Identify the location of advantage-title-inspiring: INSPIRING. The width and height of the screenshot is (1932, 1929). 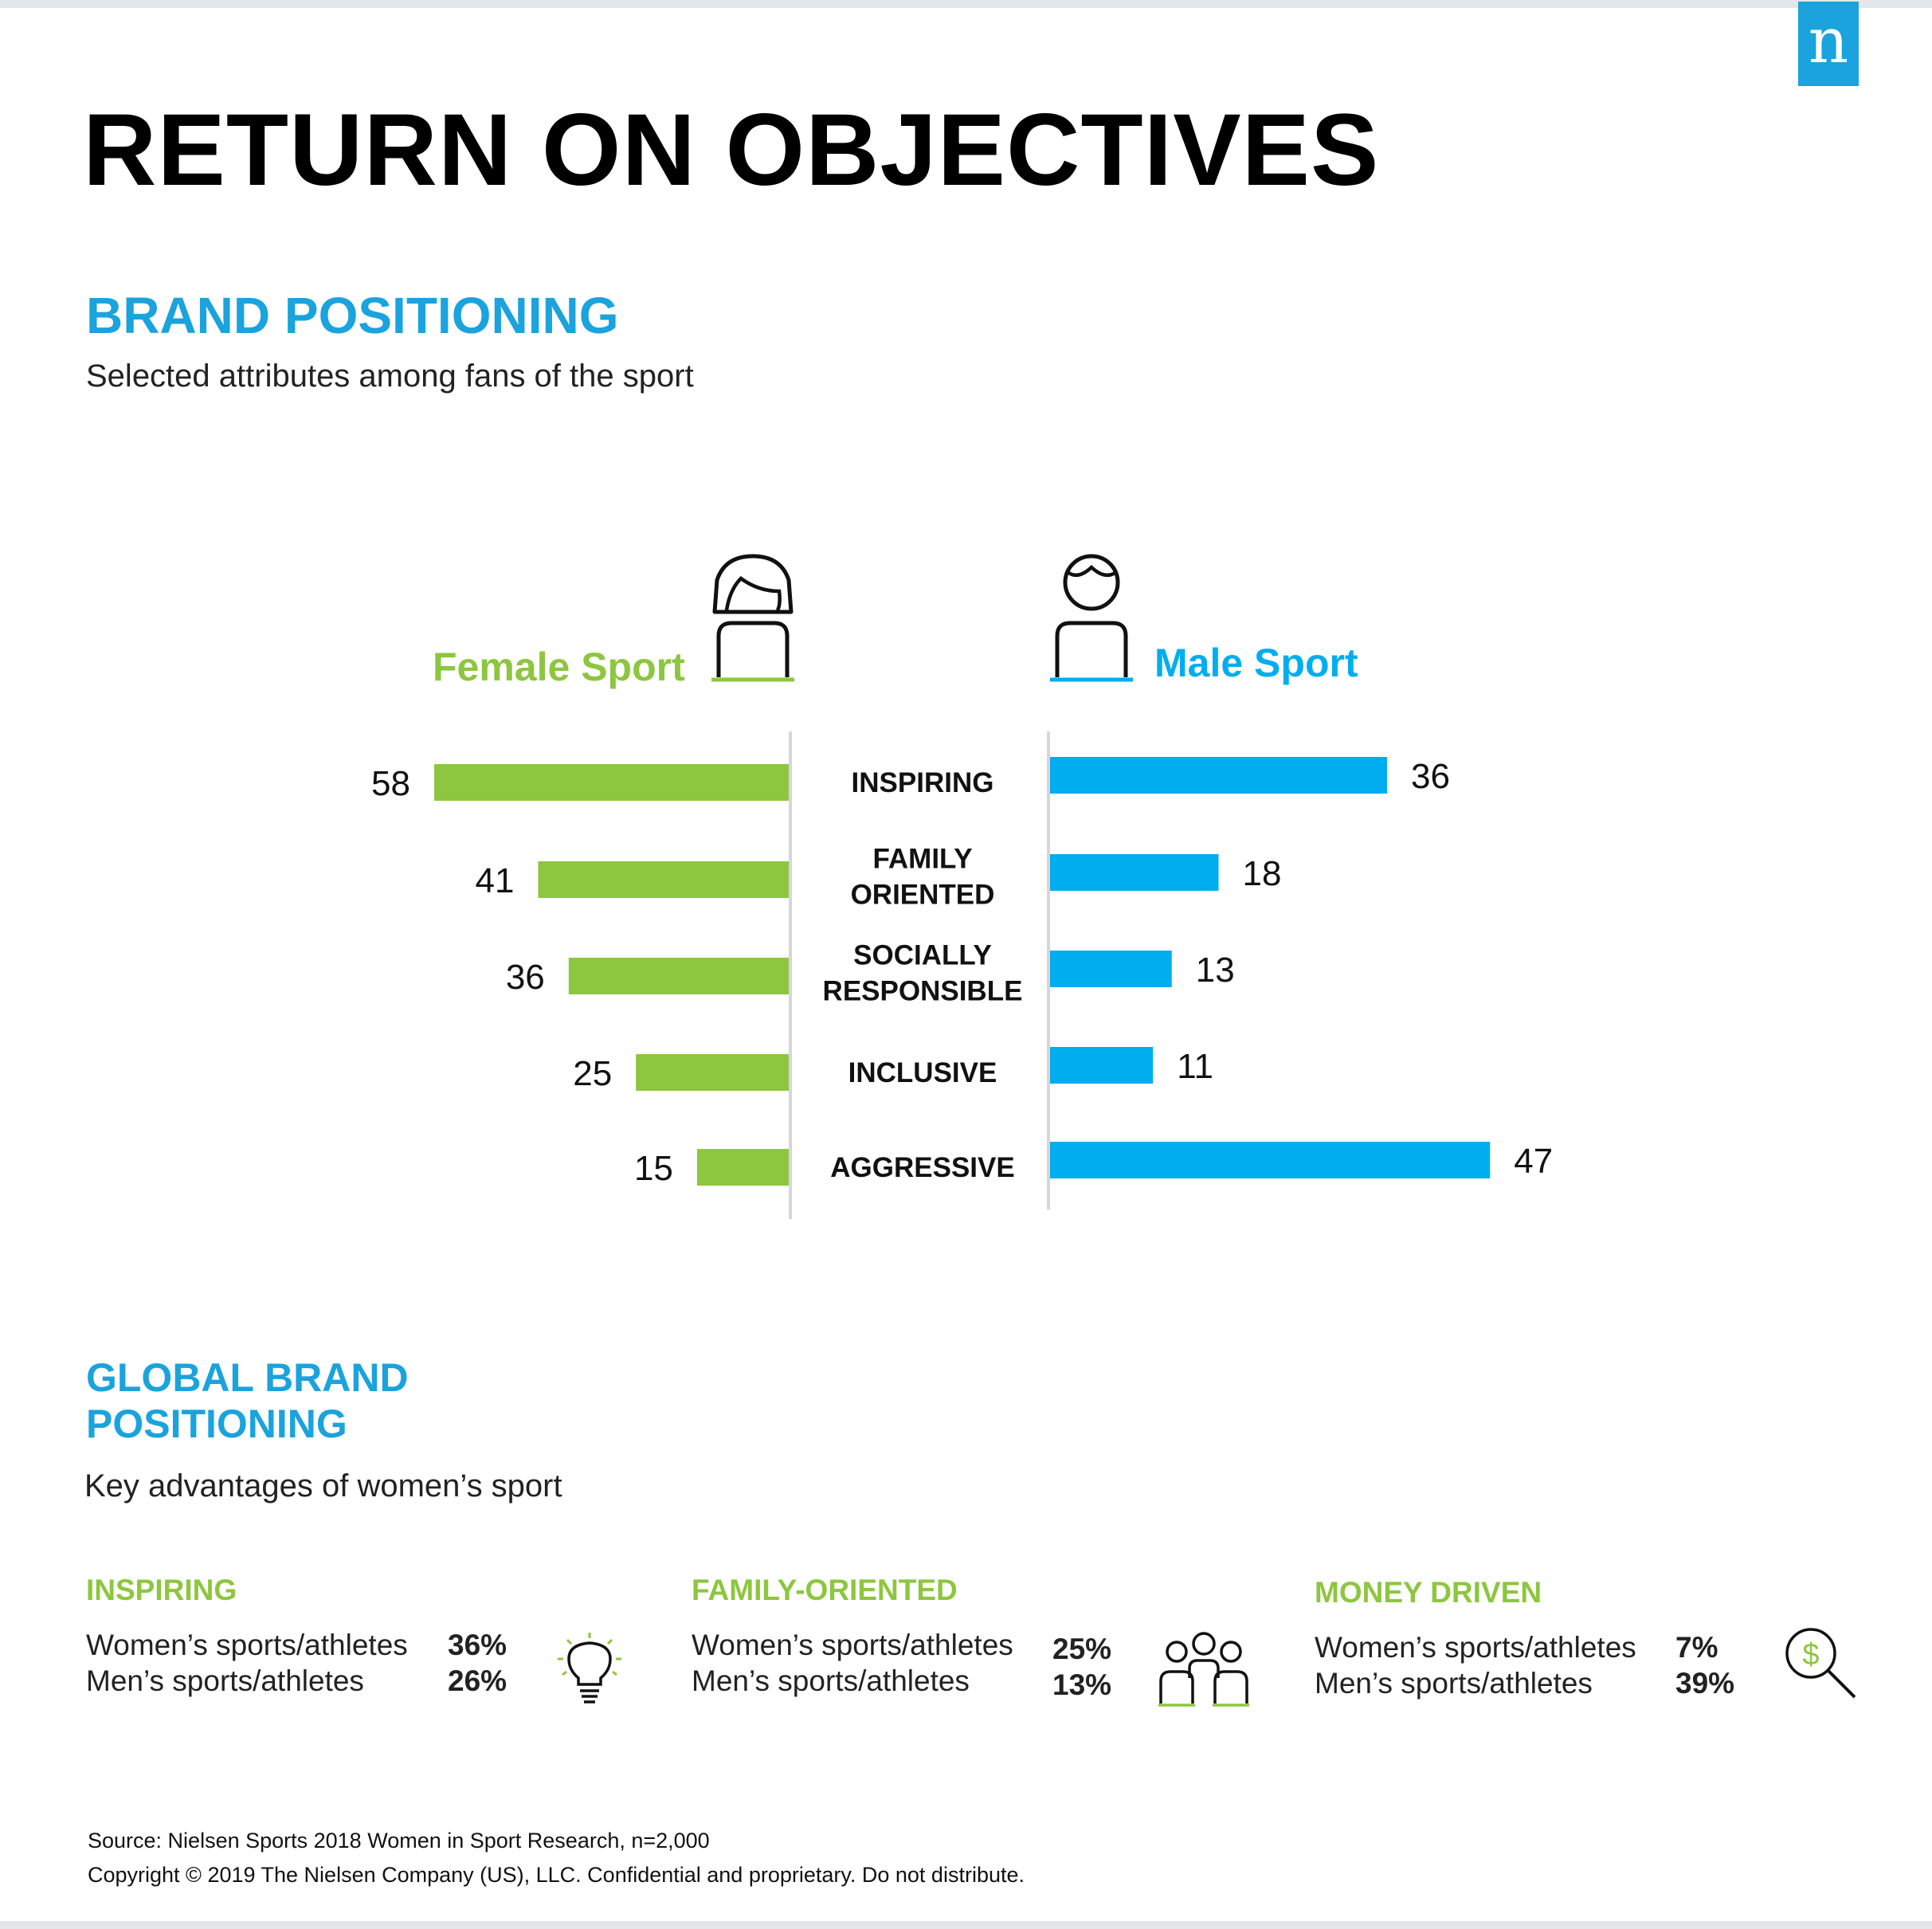
(161, 1590).